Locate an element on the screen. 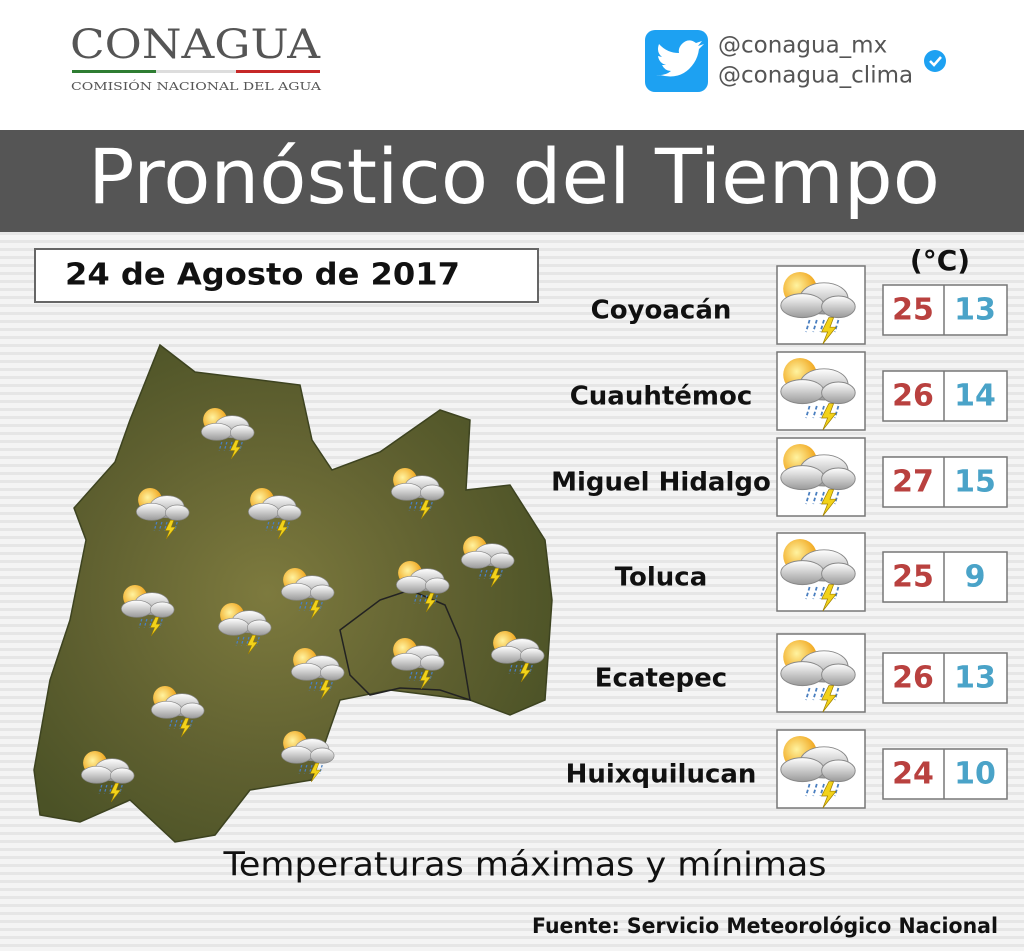 Image resolution: width=1024 pixels, height=951 pixels. max-temp: 25 is located at coordinates (913, 310).